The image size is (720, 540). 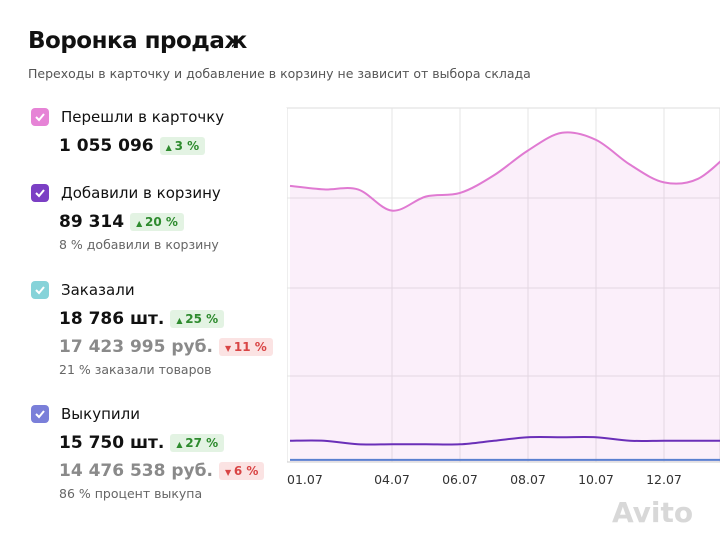 I want to click on page-title: Воронка продаж, so click(x=137, y=41).